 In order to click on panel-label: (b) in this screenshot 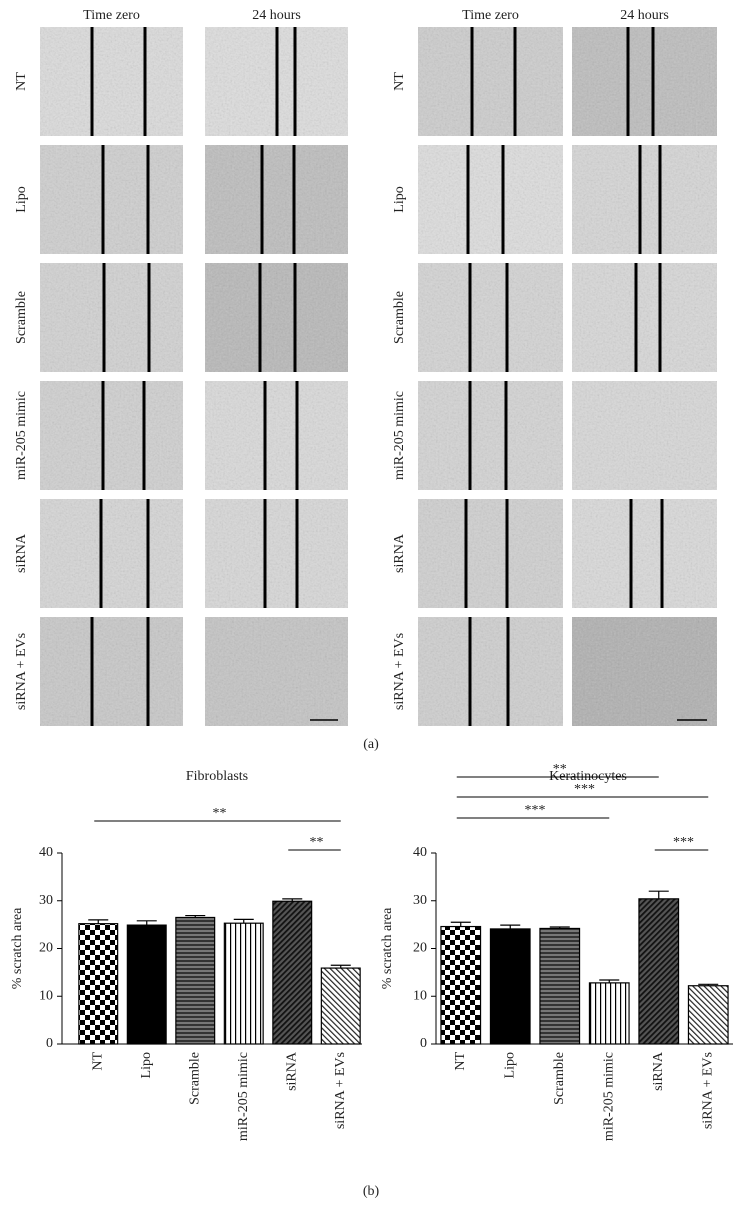, I will do `click(371, 1191)`.